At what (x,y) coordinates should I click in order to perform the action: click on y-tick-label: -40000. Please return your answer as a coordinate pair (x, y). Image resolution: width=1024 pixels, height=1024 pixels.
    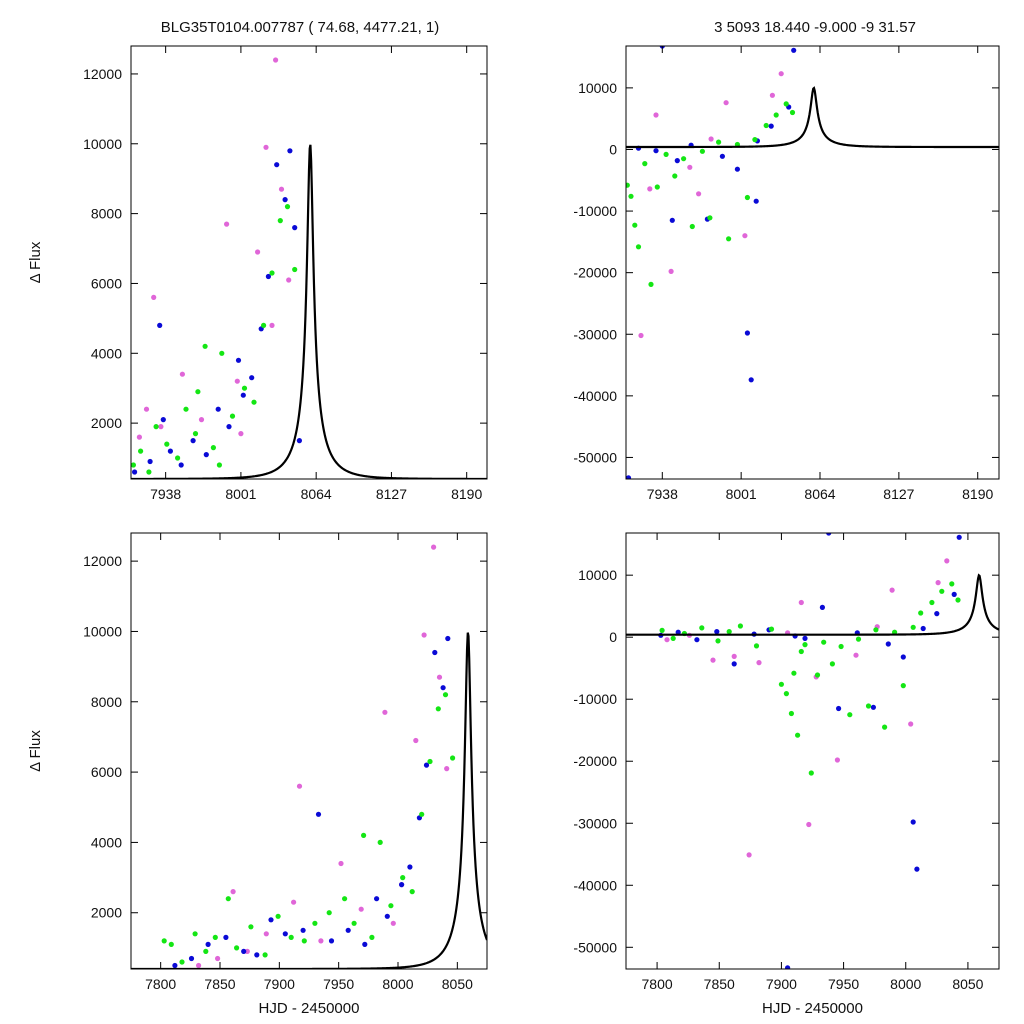
    Looking at the image, I should click on (595, 396).